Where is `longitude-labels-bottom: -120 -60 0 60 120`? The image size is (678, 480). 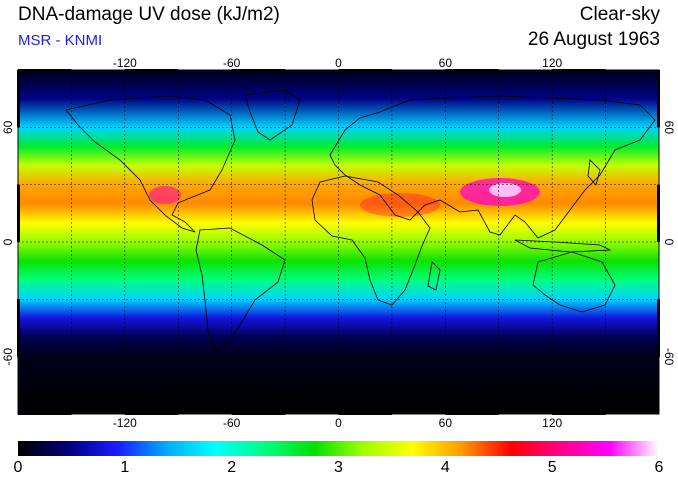
longitude-labels-bottom: -120 -60 0 60 120 is located at coordinates (338, 423).